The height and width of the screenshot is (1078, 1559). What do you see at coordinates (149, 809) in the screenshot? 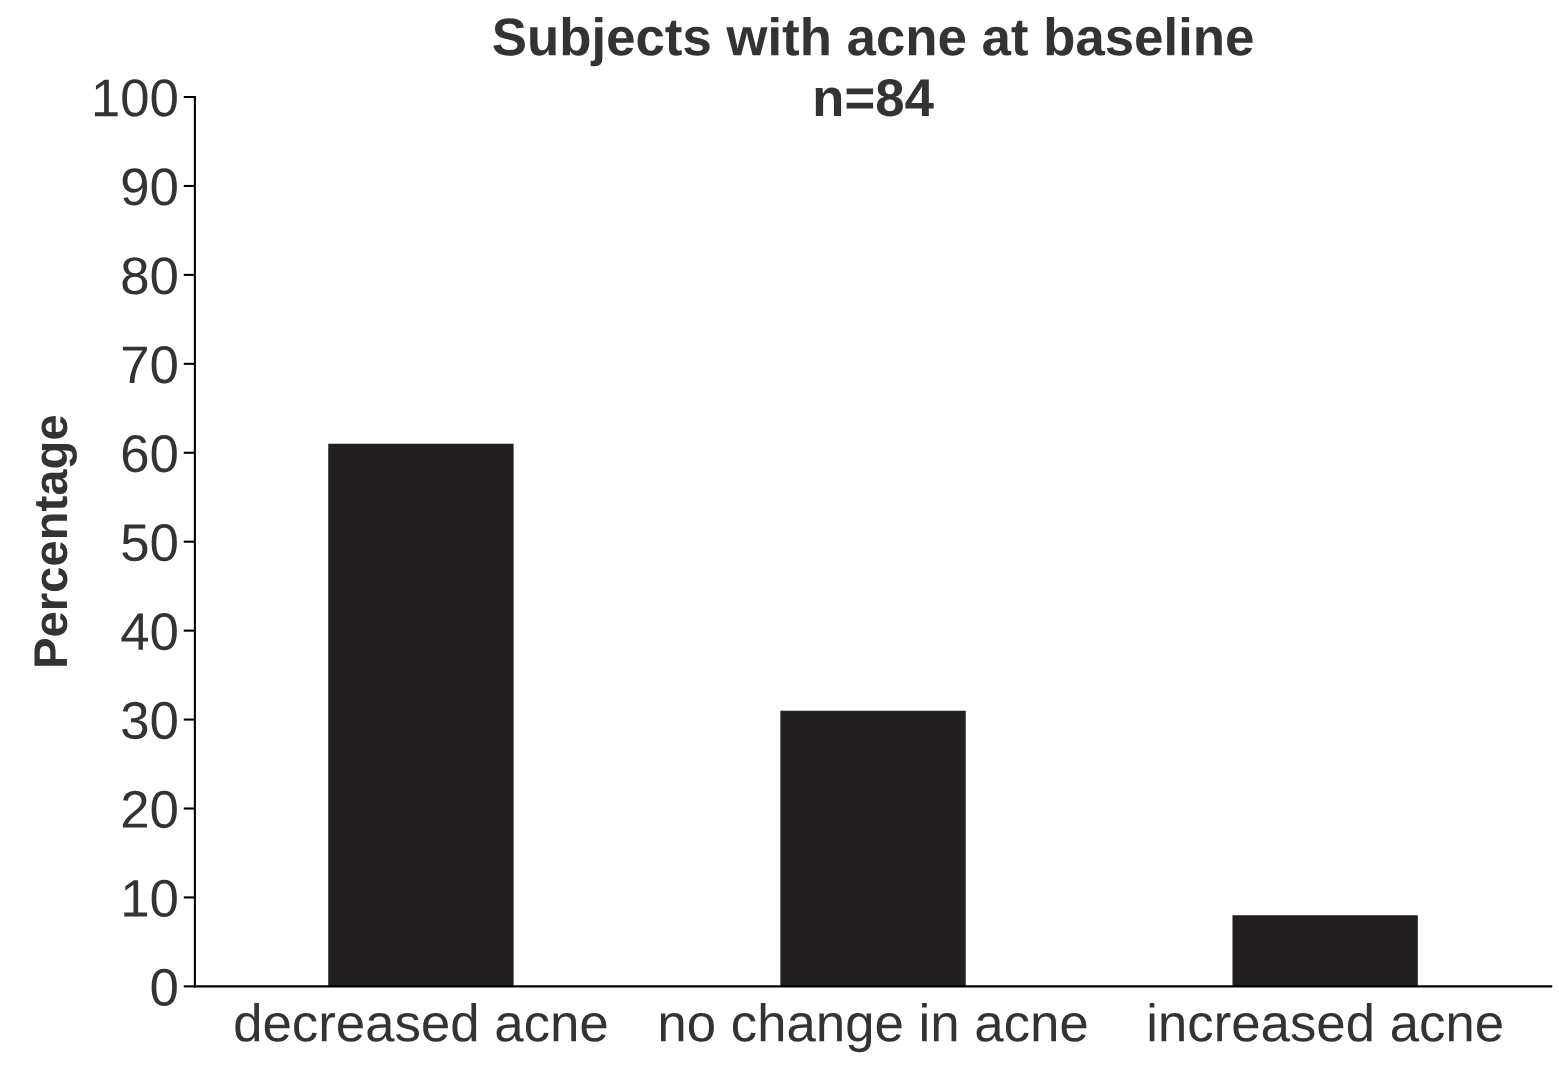
I see `y-tick-label: 20` at bounding box center [149, 809].